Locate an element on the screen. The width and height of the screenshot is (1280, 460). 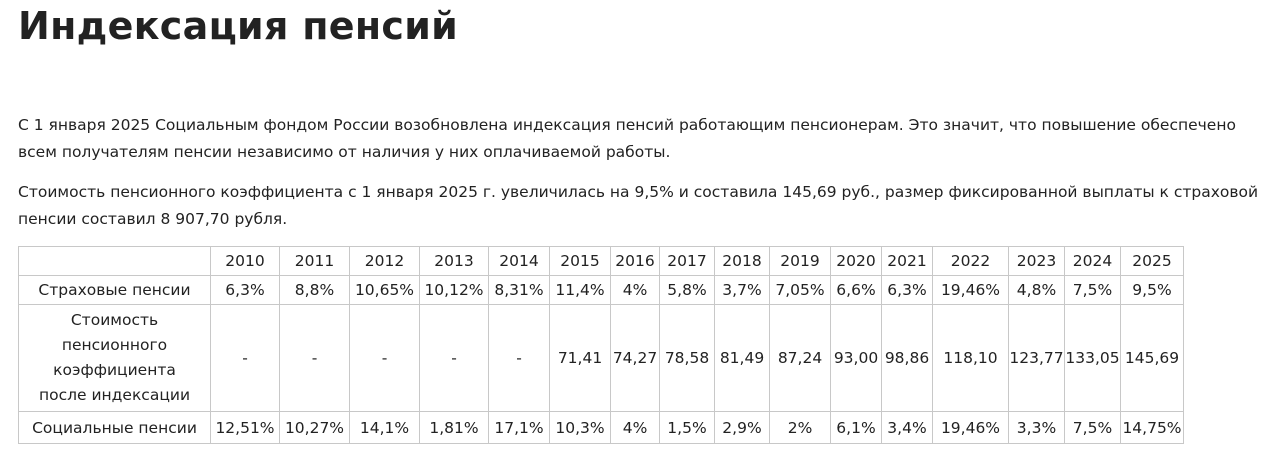
table-cell: 118,10 is located at coordinates (970, 358).